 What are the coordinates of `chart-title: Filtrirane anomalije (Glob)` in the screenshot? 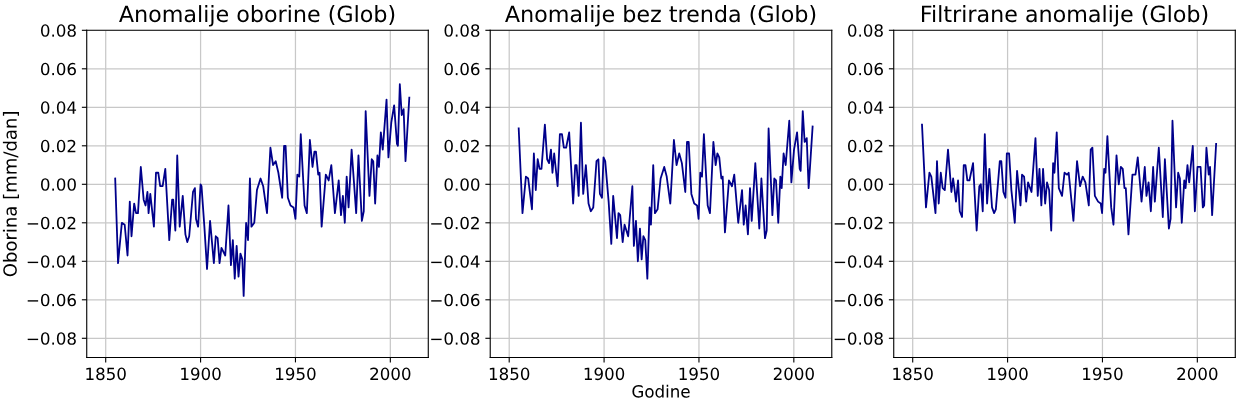 It's located at (1065, 16).